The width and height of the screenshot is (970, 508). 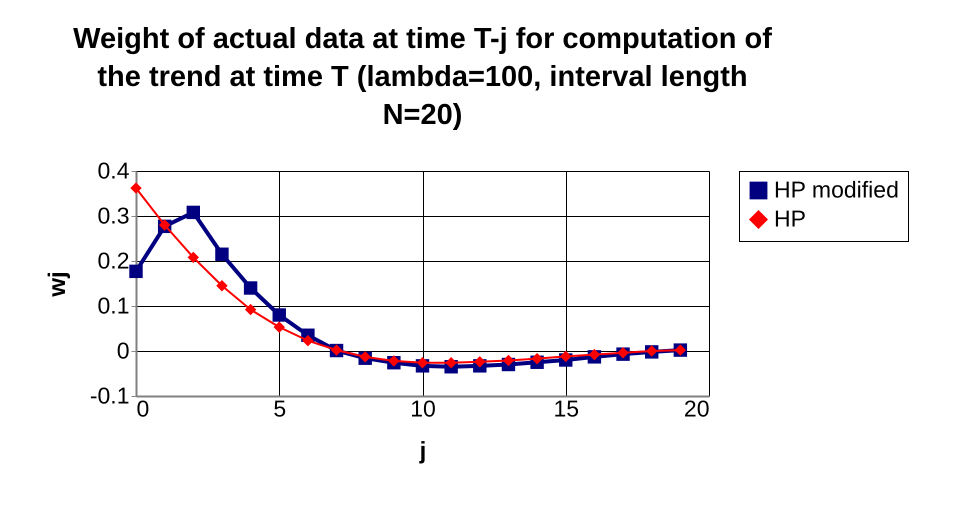 What do you see at coordinates (836, 189) in the screenshot?
I see `legend-label: HP modified` at bounding box center [836, 189].